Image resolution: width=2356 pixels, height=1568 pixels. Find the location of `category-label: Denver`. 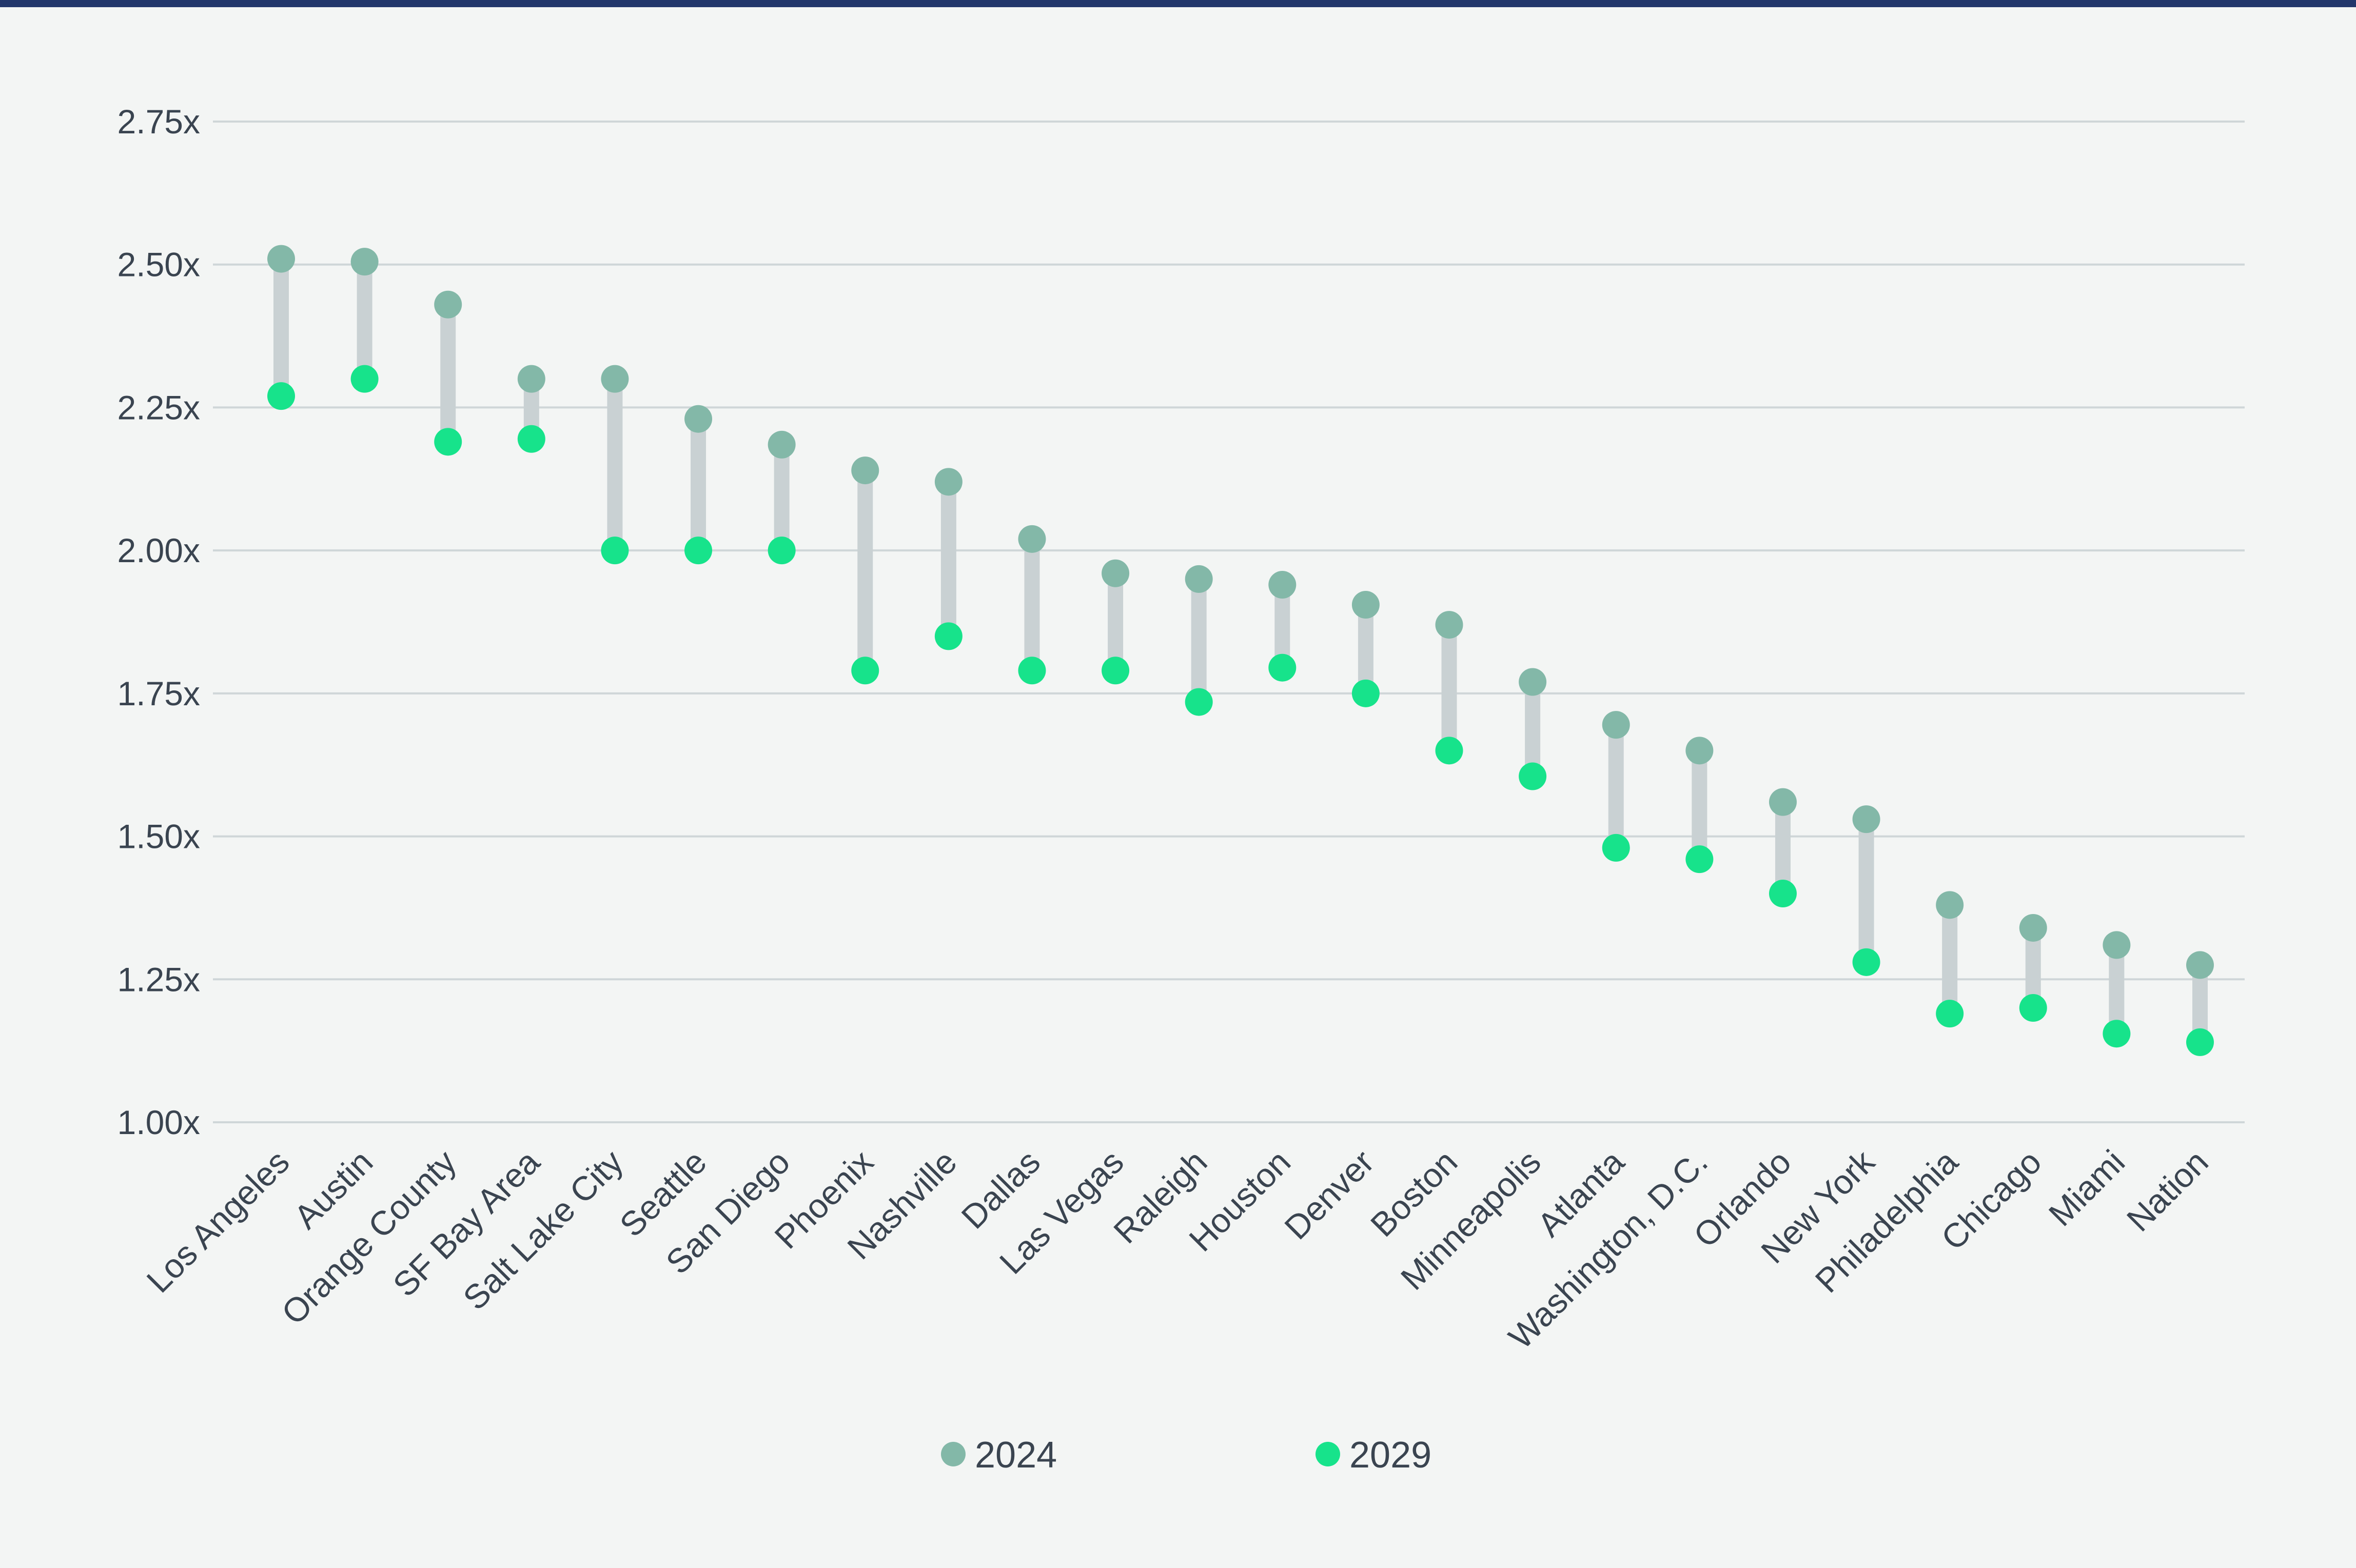

category-label: Denver is located at coordinates (1329, 1195).